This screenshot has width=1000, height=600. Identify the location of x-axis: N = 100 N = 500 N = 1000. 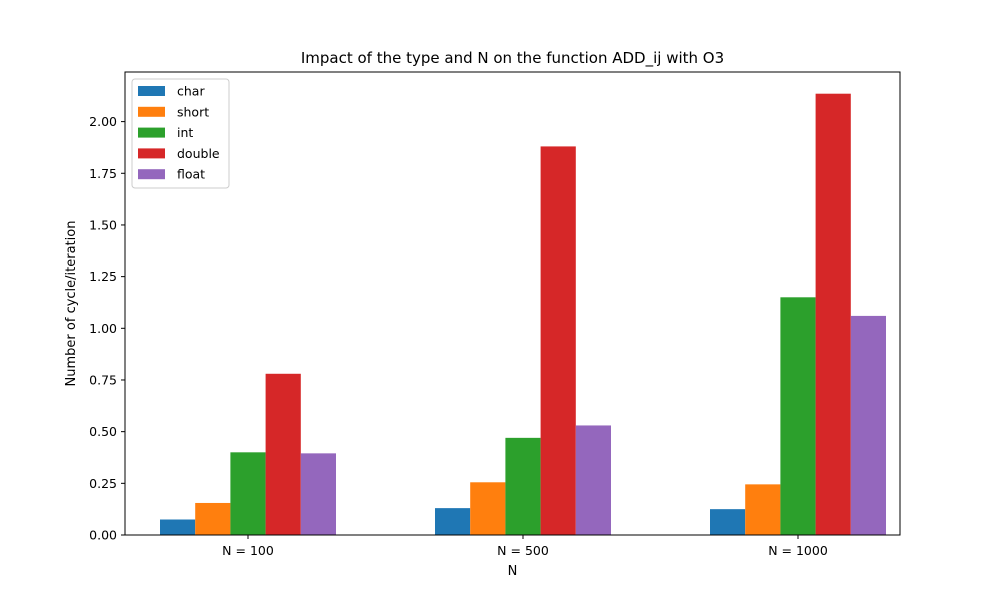
(525, 546).